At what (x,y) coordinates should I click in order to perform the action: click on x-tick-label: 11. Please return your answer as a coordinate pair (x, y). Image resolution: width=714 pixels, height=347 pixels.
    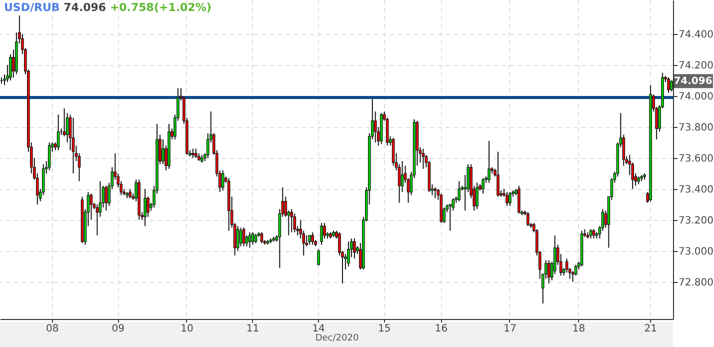
    Looking at the image, I should click on (253, 329).